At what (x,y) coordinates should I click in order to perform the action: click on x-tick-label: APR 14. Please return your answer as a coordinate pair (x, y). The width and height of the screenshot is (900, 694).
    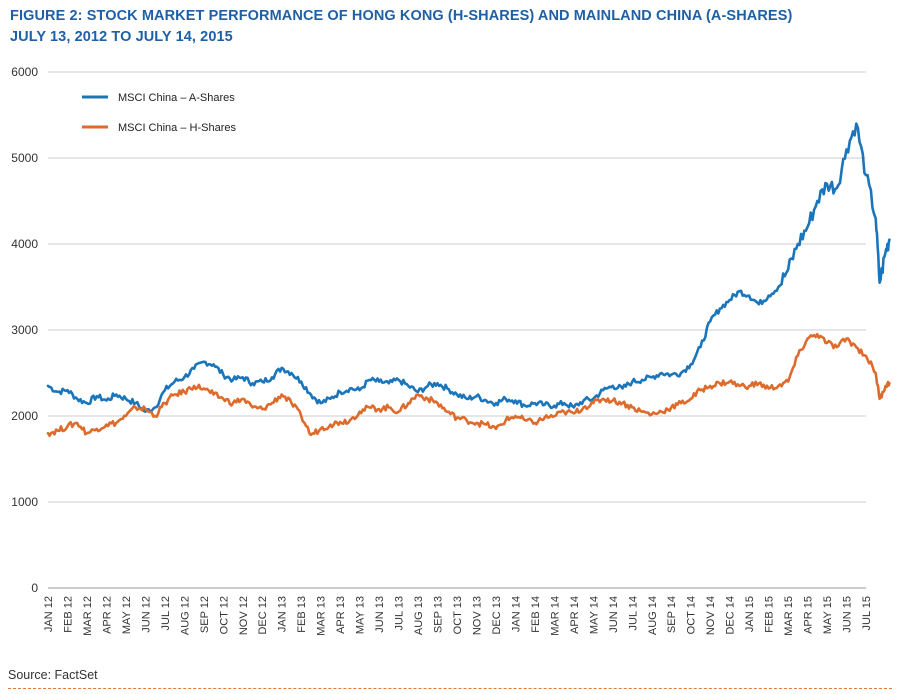
    Looking at the image, I should click on (575, 615).